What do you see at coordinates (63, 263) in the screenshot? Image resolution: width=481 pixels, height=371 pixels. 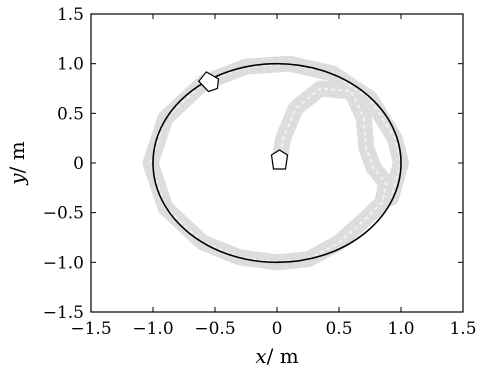 I see `y-tick-label: −1.0` at bounding box center [63, 263].